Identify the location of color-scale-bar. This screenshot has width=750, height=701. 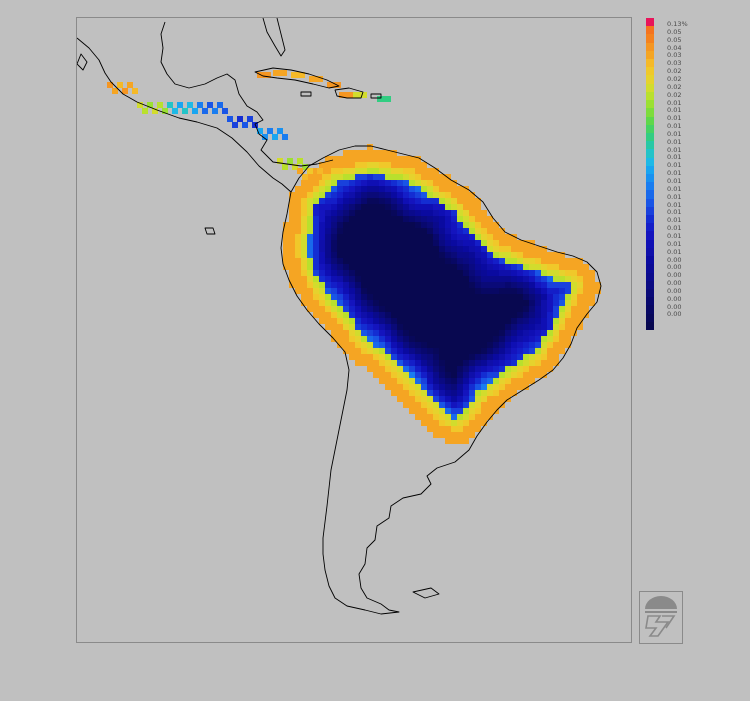
(650, 174).